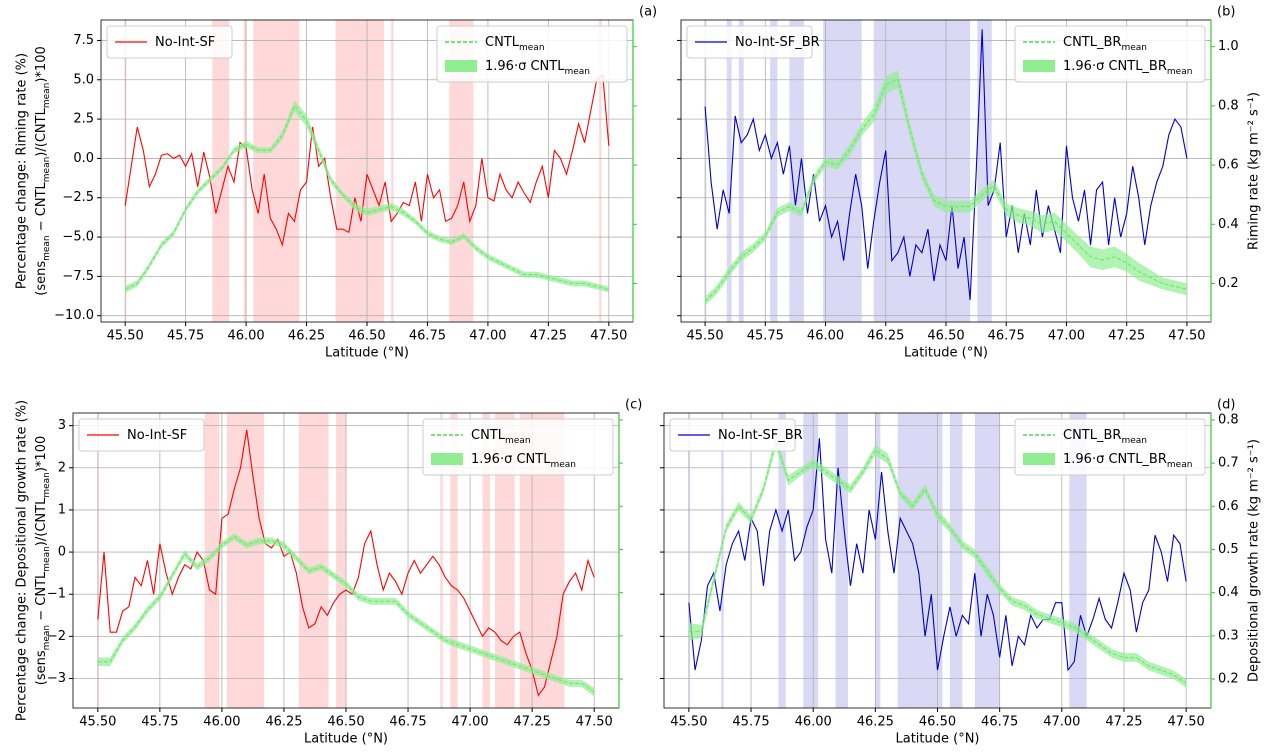  I want to click on text-part: )/(CNTL, so click(41, 521).